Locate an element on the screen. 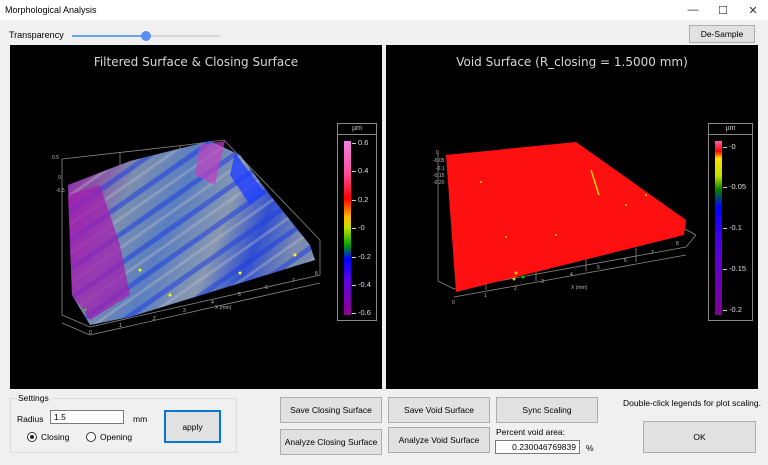 Image resolution: width=768 pixels, height=465 pixels. plot-title: Filtered Surface & Closing Surface is located at coordinates (196, 62).